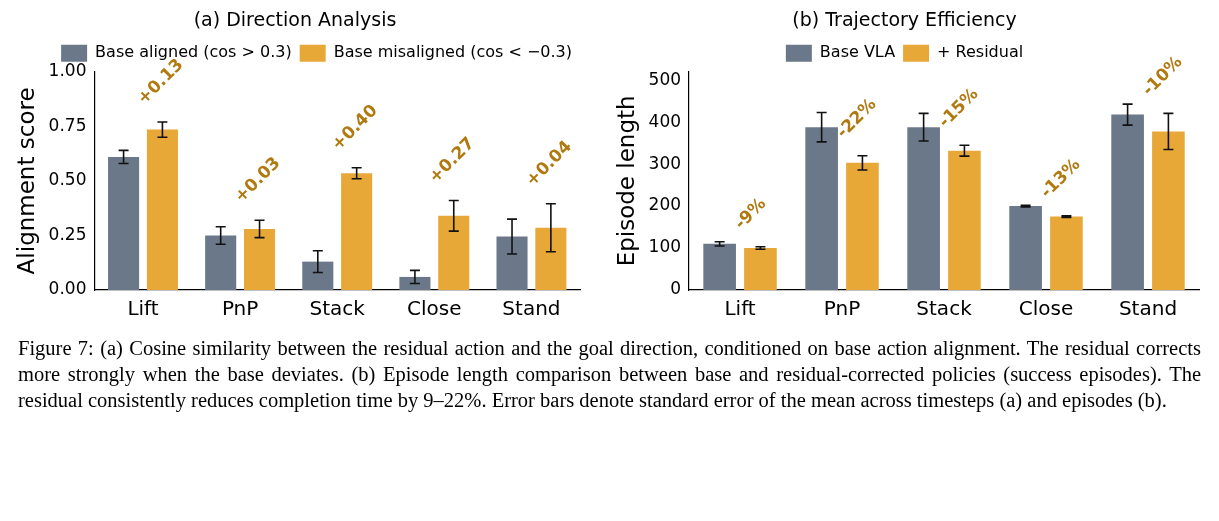 This screenshot has height=521, width=1219. What do you see at coordinates (67, 70) in the screenshot?
I see `y-tick-label: 1.00` at bounding box center [67, 70].